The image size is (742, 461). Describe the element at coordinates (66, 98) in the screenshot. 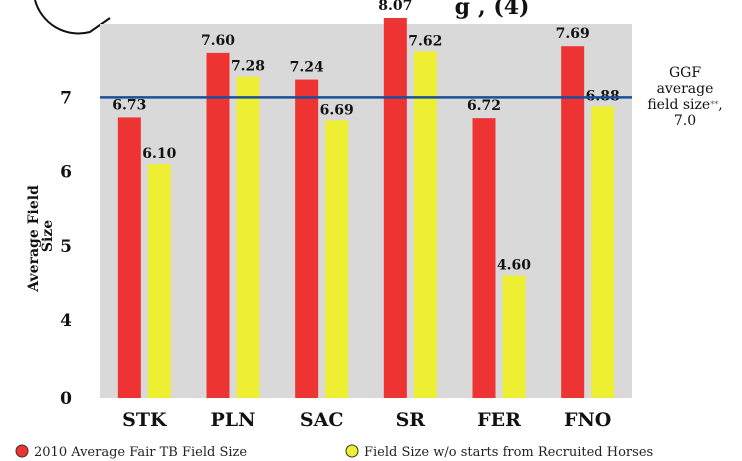

I see `y-tick-7: 7` at that location.